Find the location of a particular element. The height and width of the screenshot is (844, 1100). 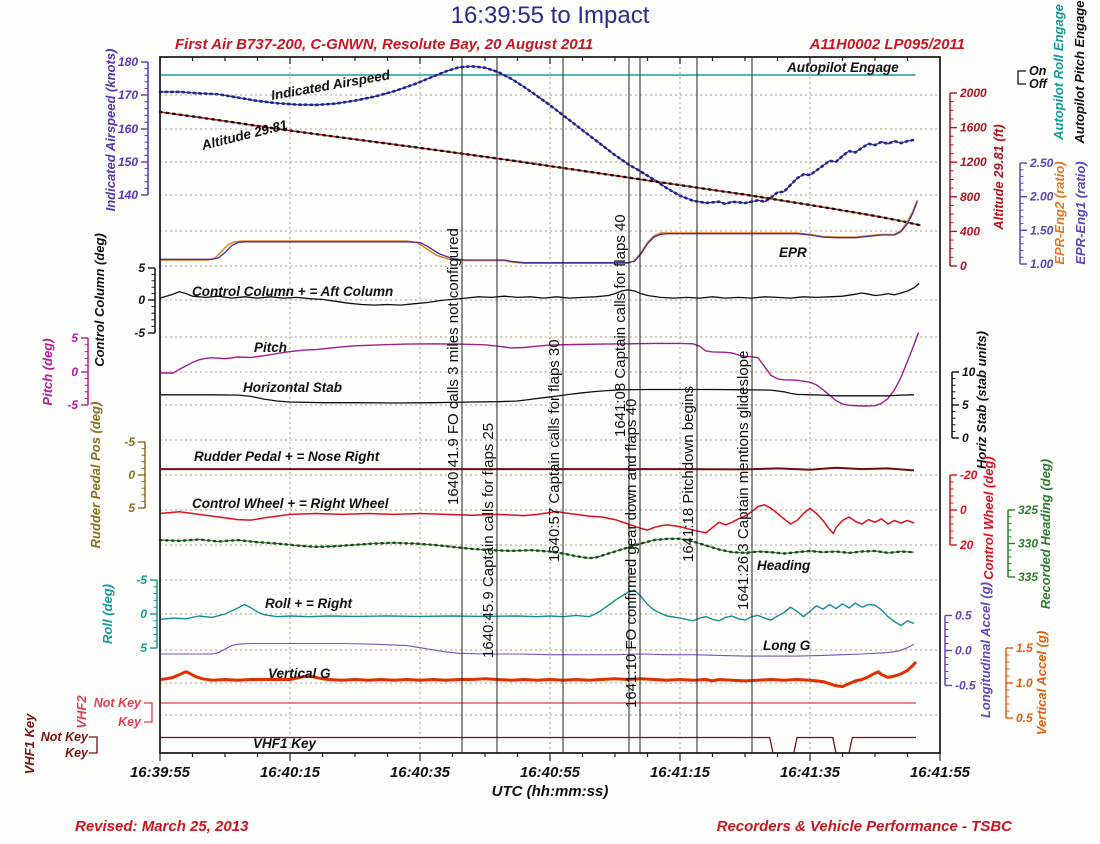

axis-tick-label: 160 is located at coordinates (128, 129).